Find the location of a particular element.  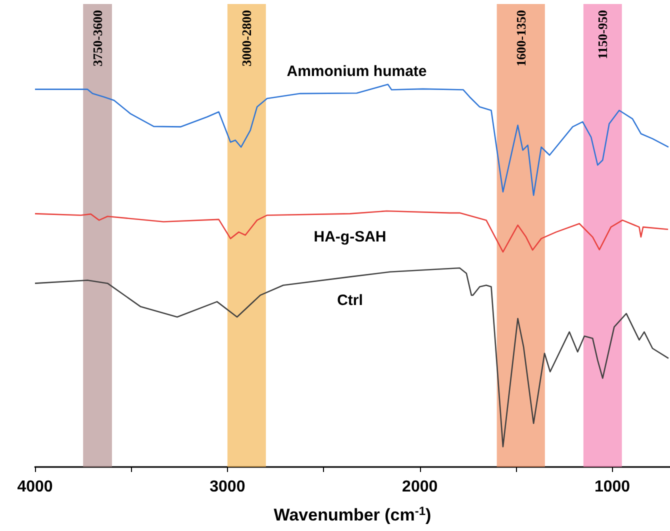

series-label: Ctrl is located at coordinates (350, 300).